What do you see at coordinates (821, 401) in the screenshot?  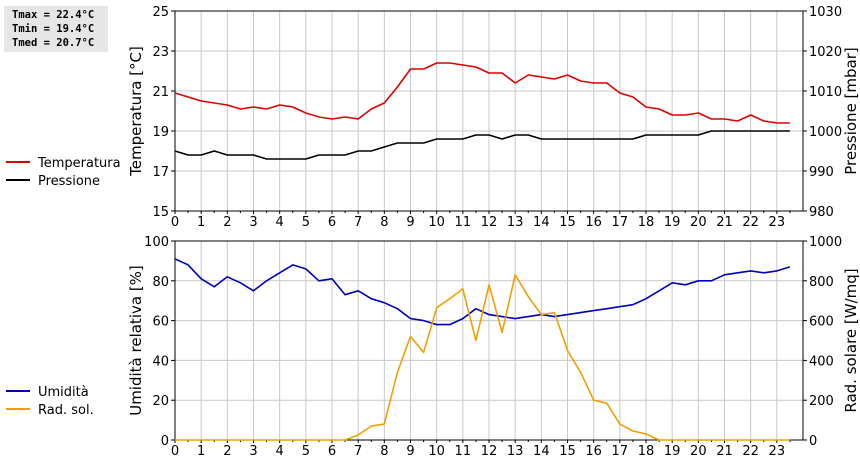 I see `y2-tick-label: 200` at bounding box center [821, 401].